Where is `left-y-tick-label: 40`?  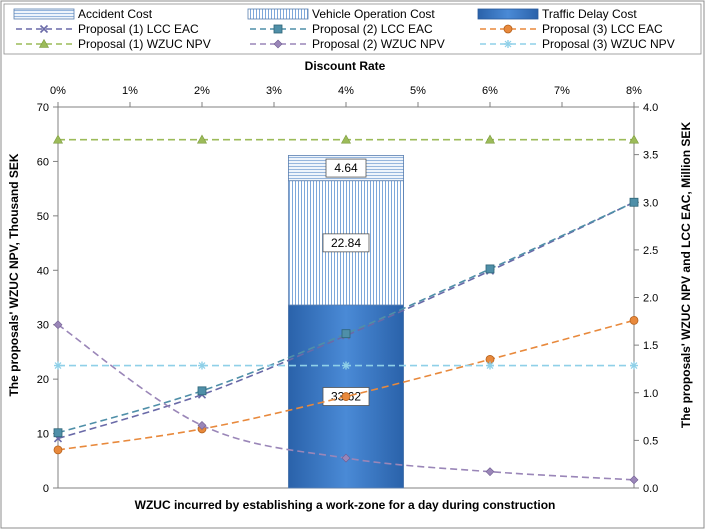
left-y-tick-label: 40 is located at coordinates (43, 271).